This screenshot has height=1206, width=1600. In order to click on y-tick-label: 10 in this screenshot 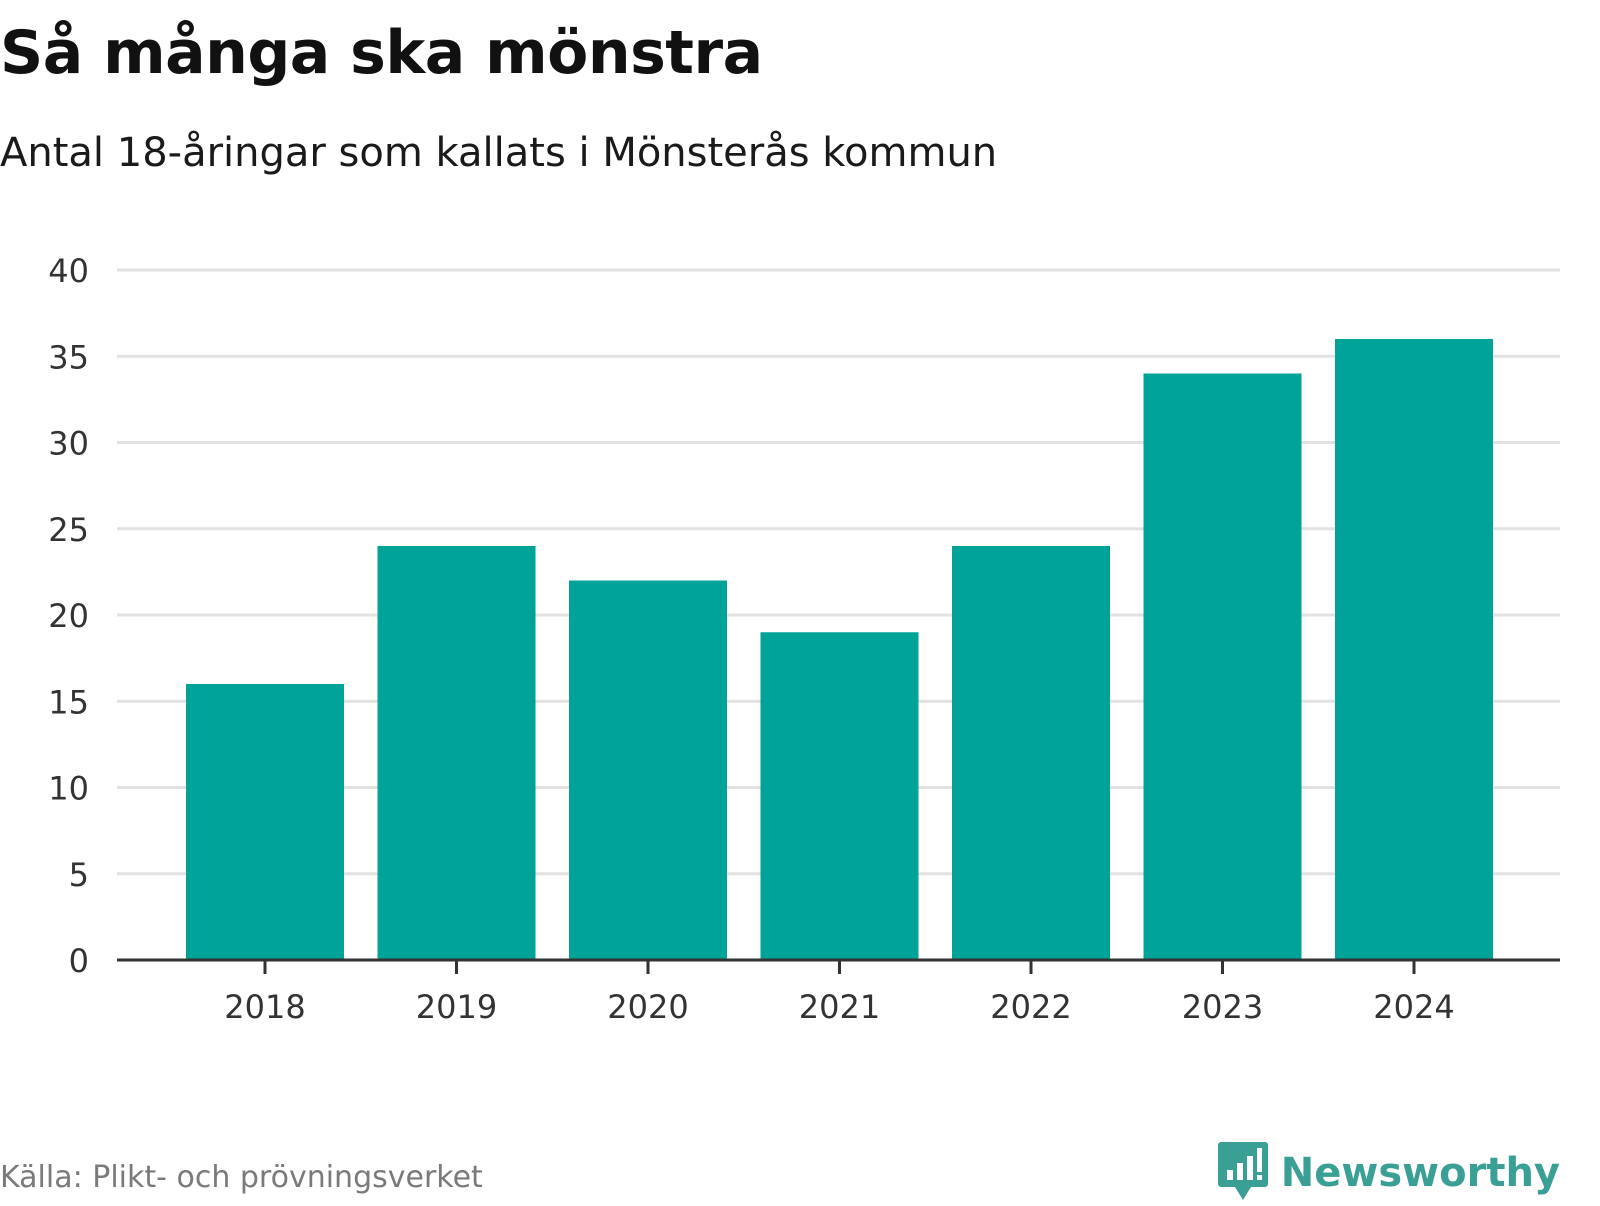, I will do `click(68, 789)`.